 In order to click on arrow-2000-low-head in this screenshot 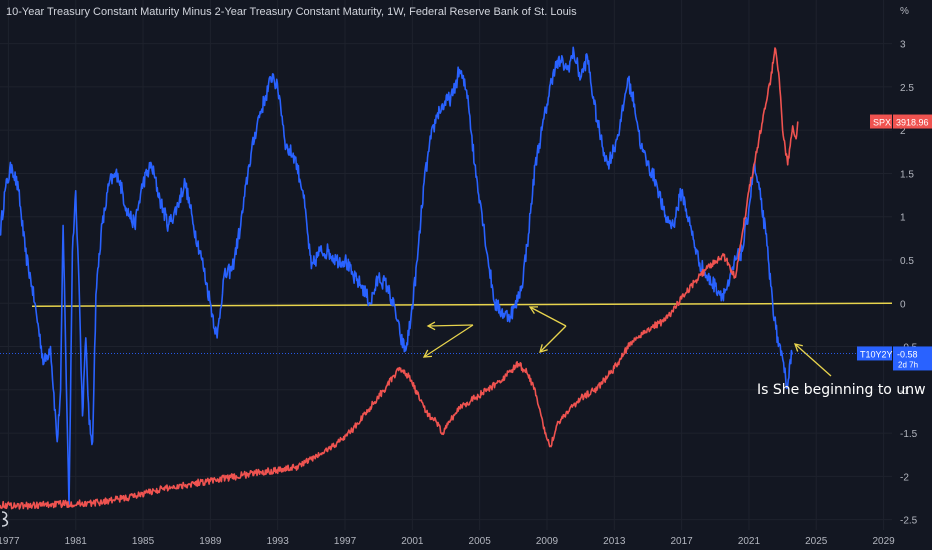, I will do `click(431, 326)`.